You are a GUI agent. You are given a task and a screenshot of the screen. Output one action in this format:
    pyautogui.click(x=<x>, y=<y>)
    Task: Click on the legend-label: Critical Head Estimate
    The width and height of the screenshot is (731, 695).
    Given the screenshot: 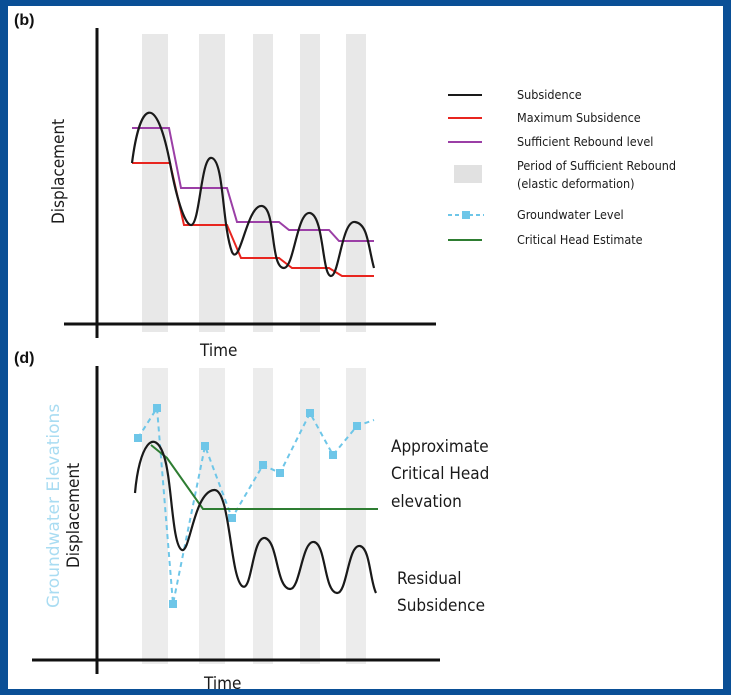 What is the action you would take?
    pyautogui.click(x=580, y=239)
    